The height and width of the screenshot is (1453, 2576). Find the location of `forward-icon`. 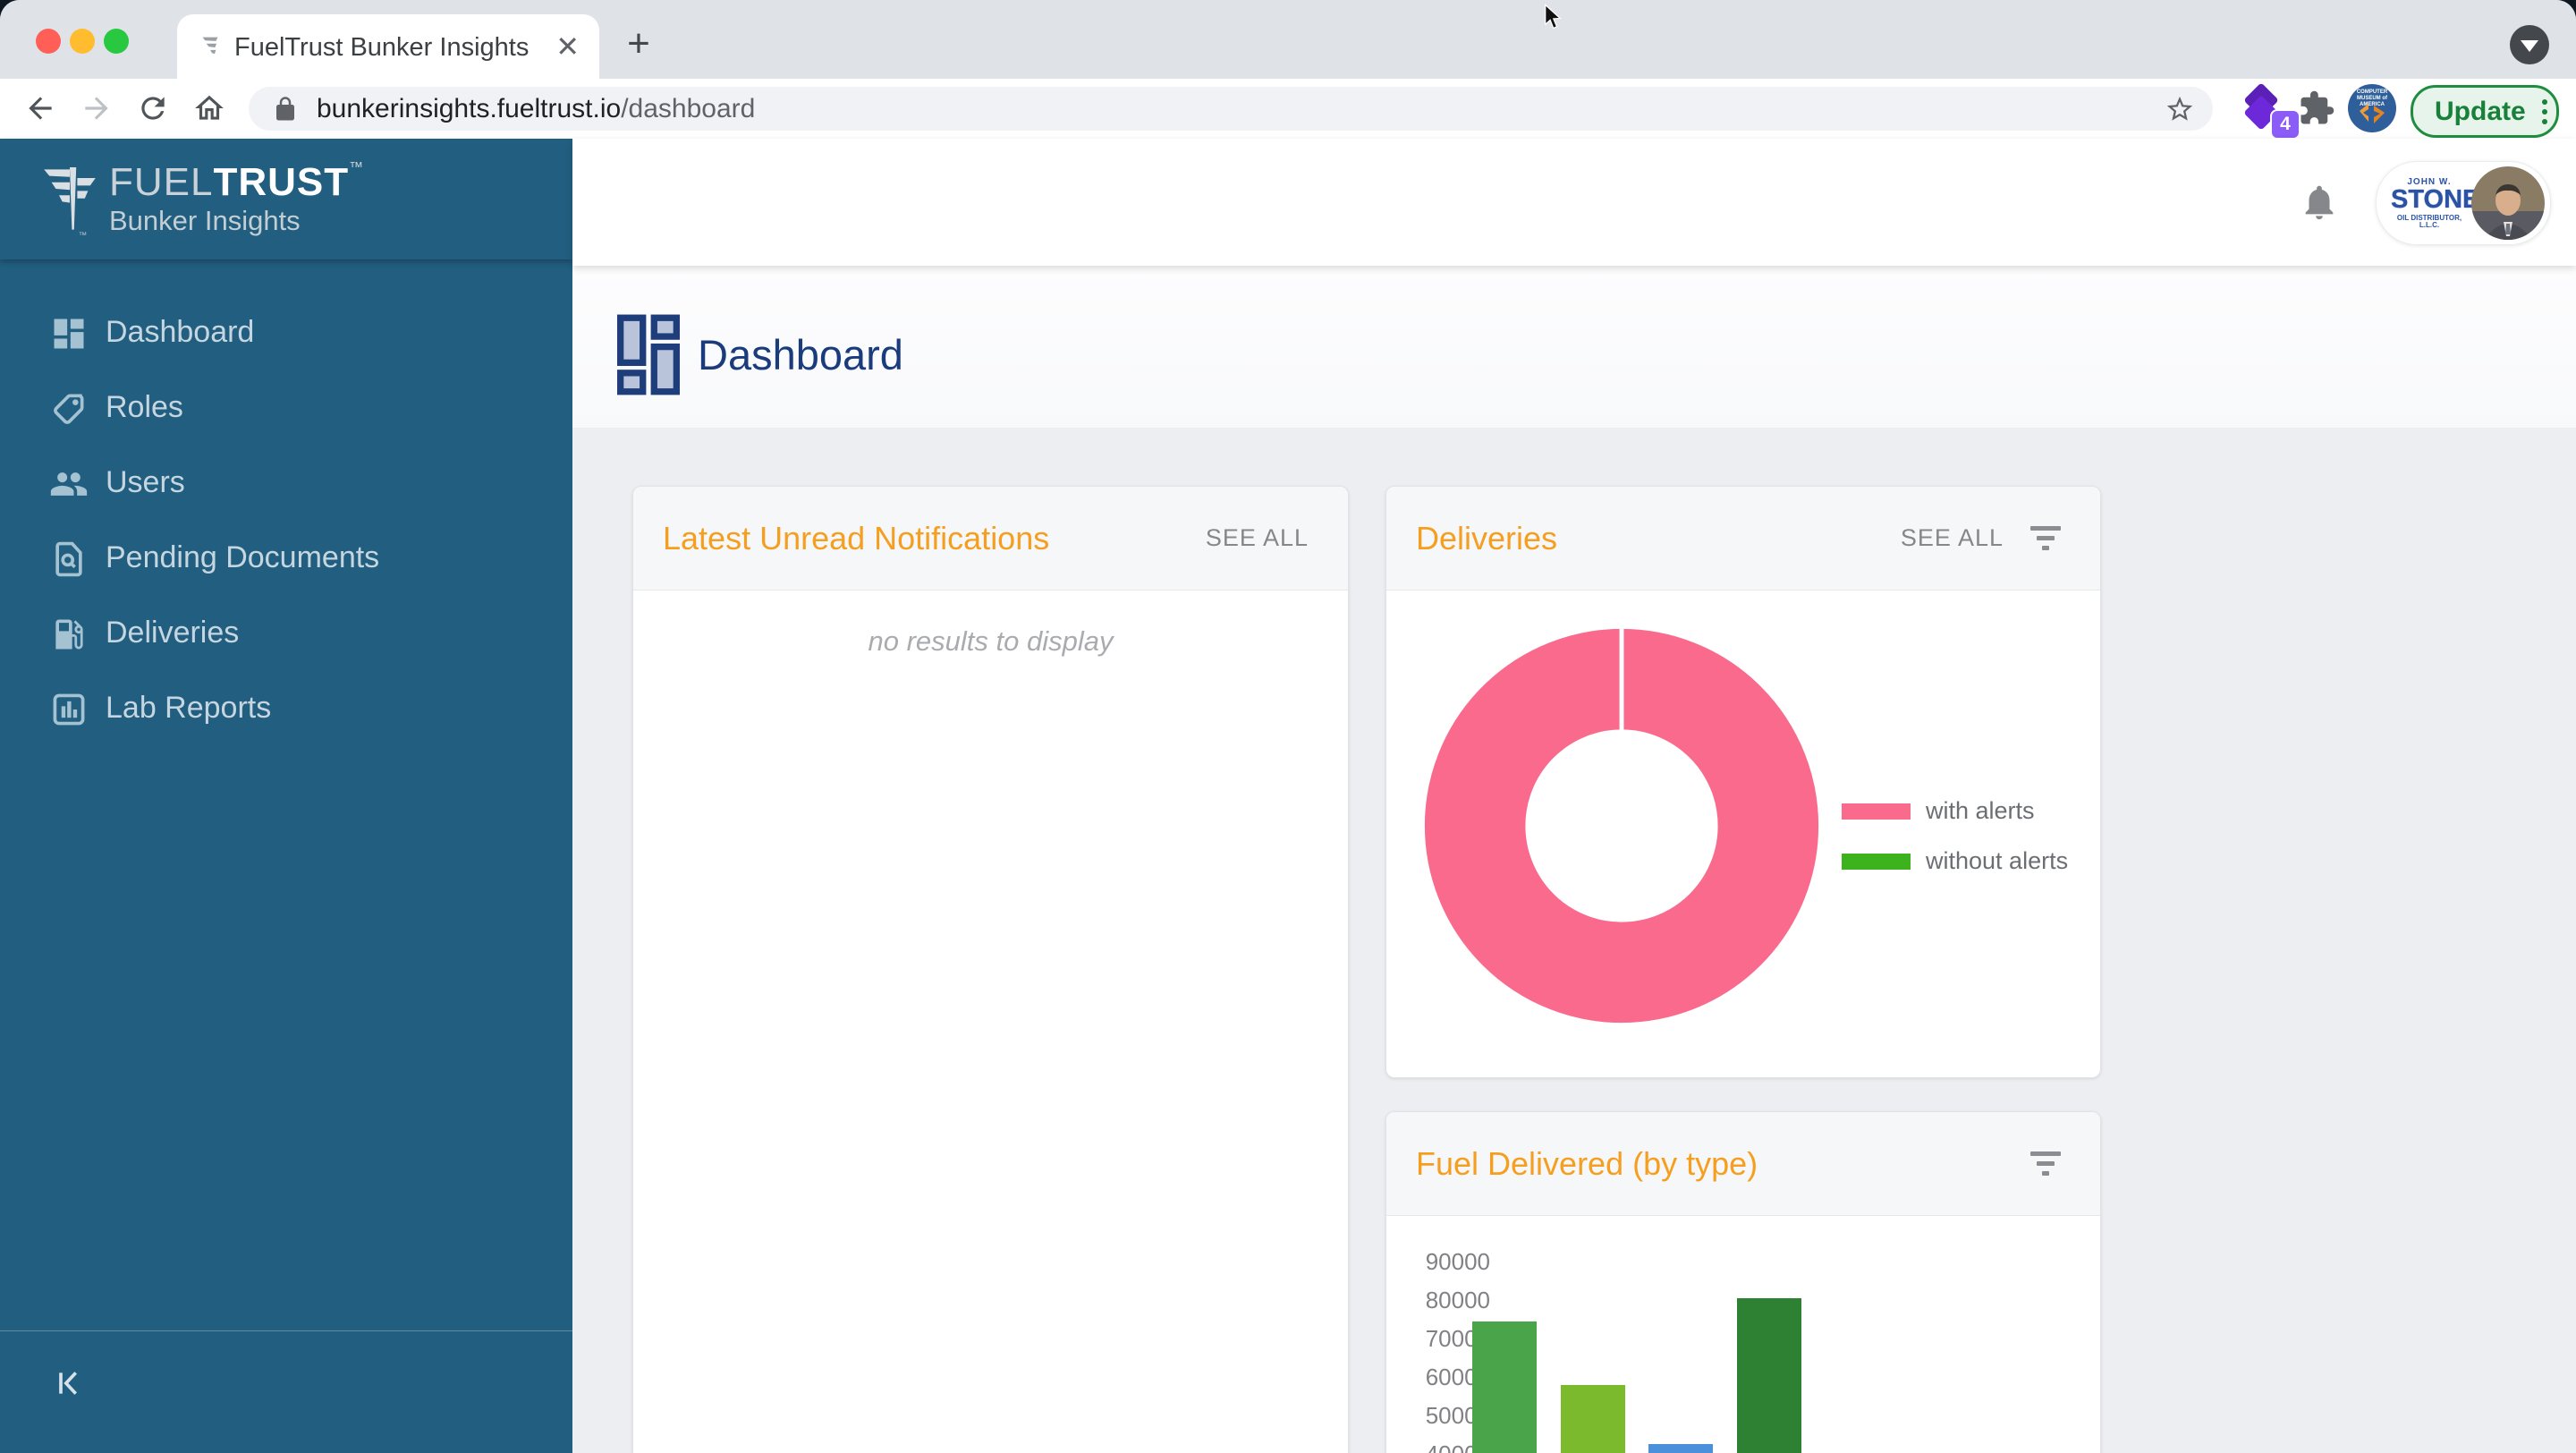

forward-icon is located at coordinates (97, 108).